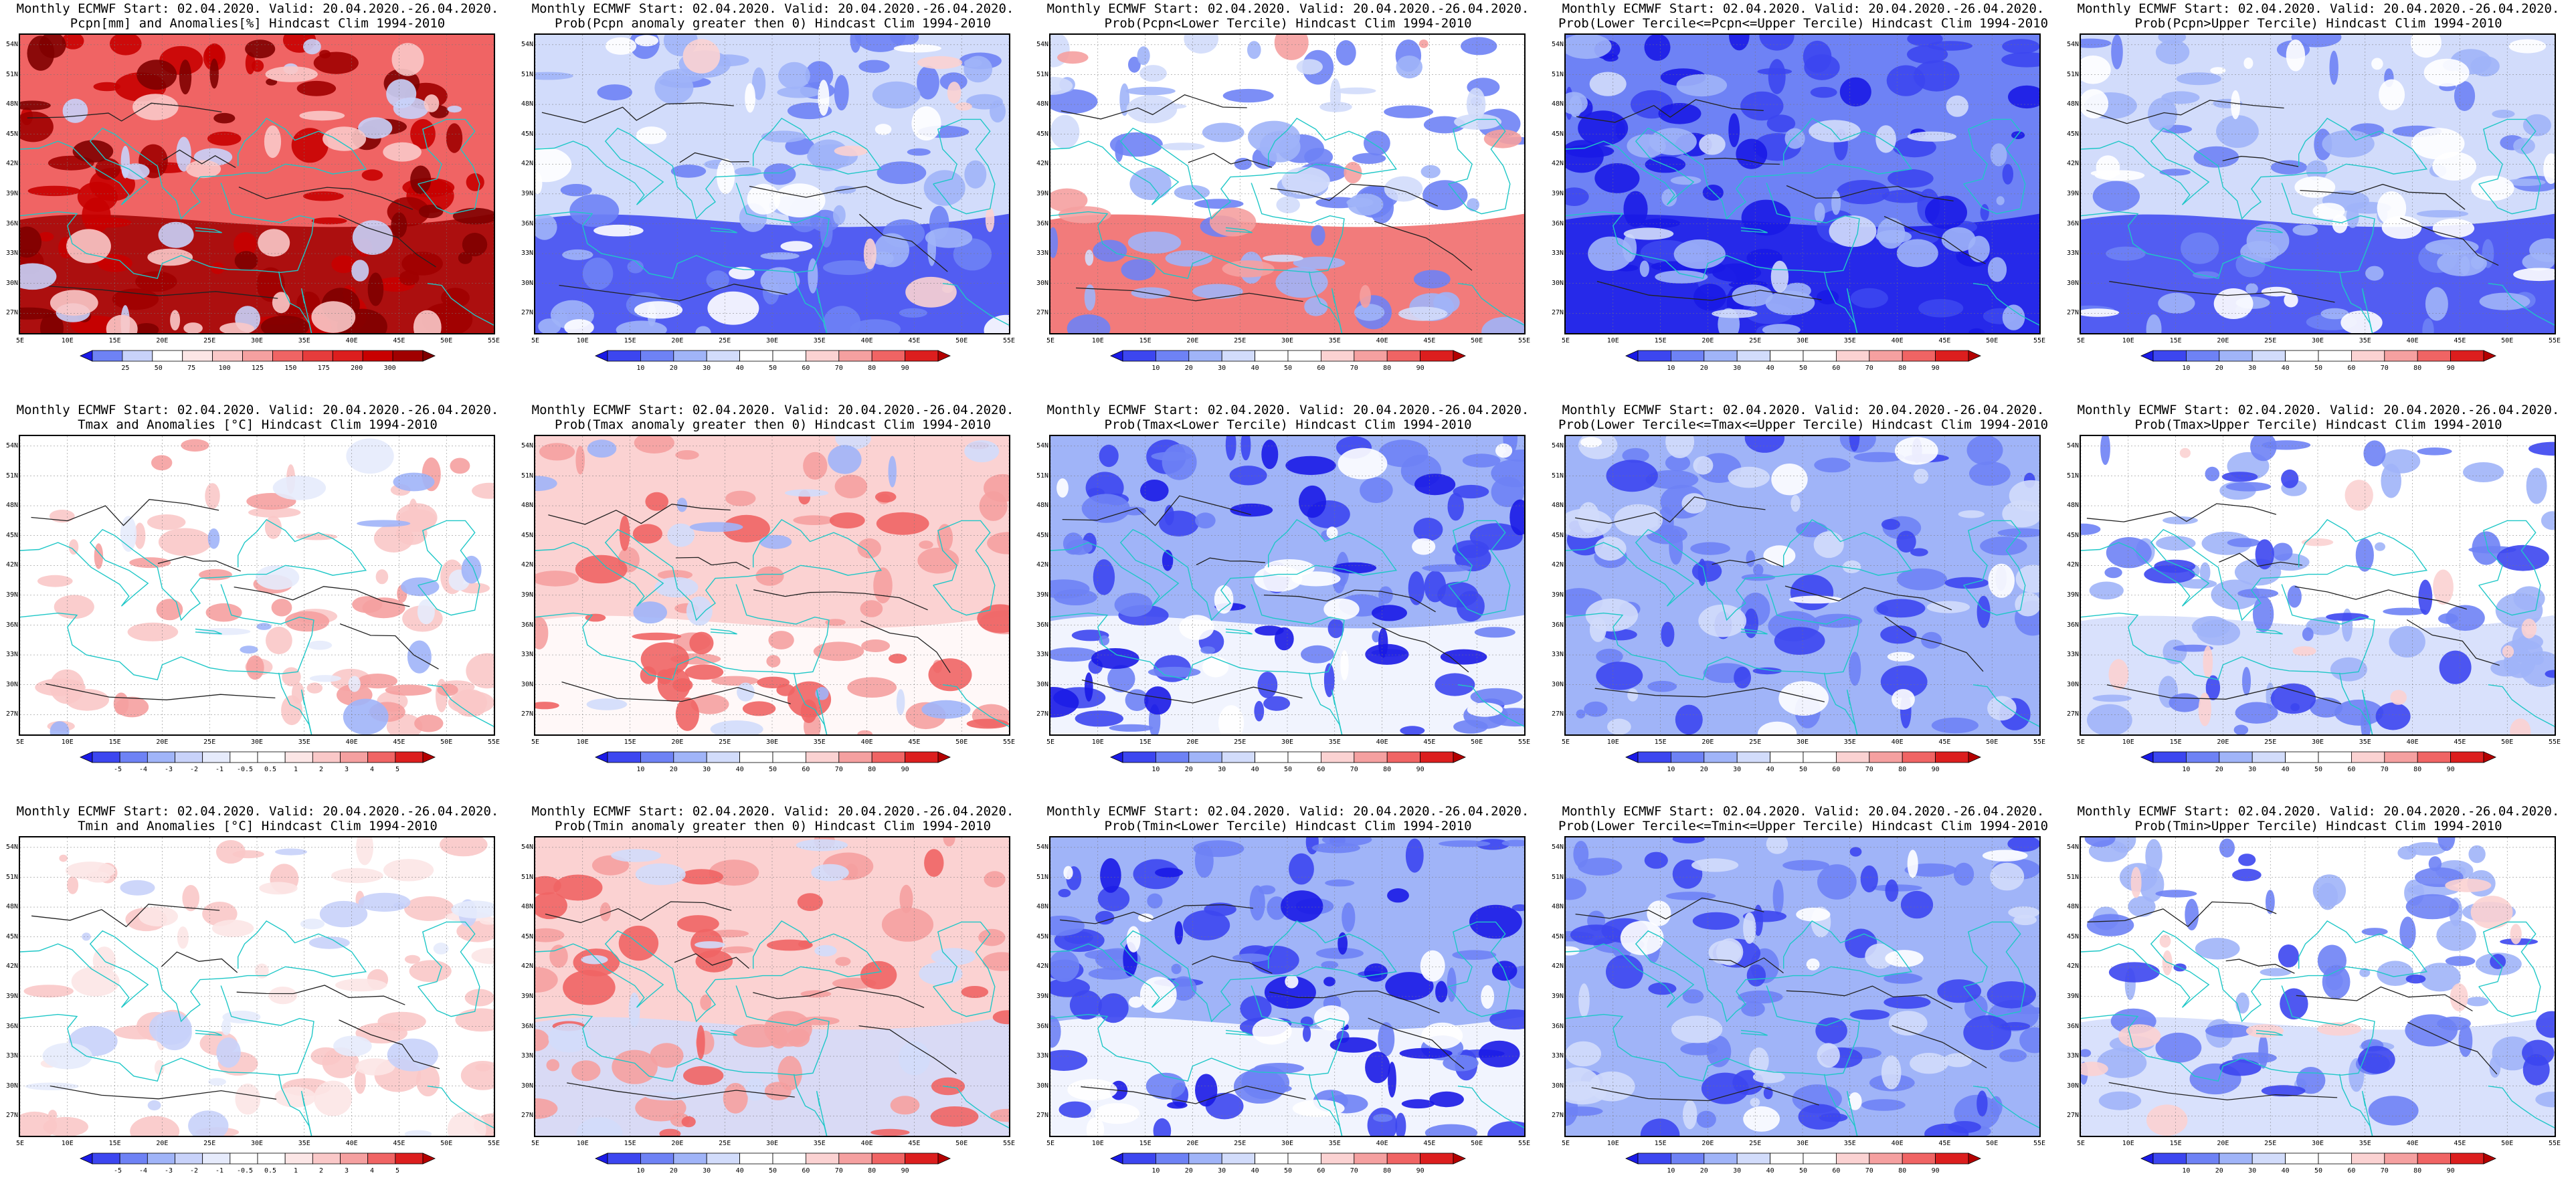 This screenshot has height=1204, width=2576. Describe the element at coordinates (1902, 769) in the screenshot. I see `colorbar-tick-label: 80` at that location.